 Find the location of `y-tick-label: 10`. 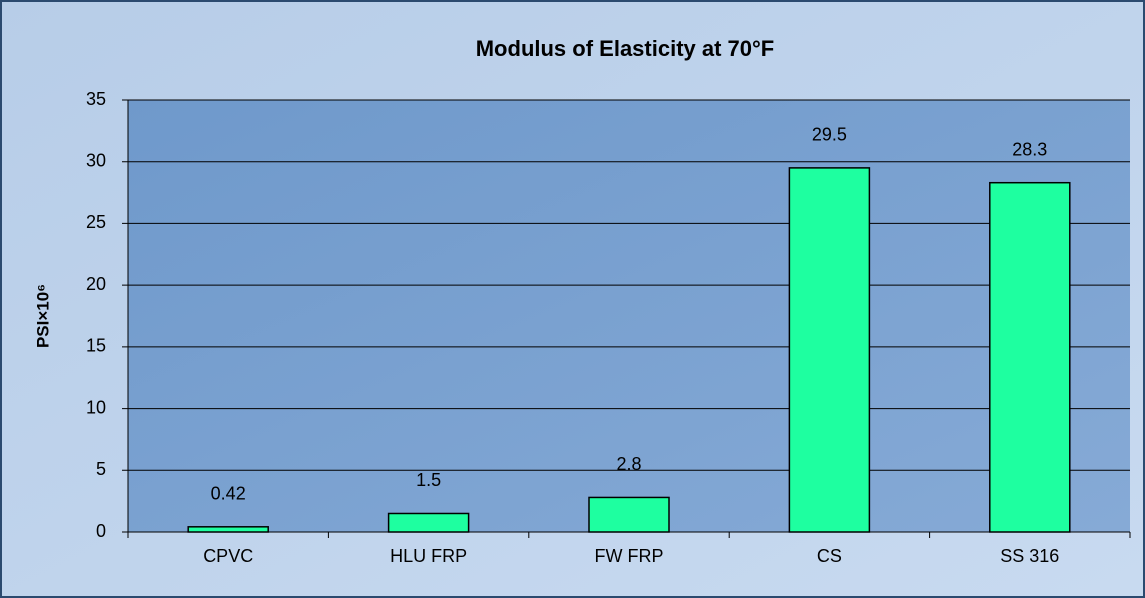

y-tick-label: 10 is located at coordinates (96, 407).